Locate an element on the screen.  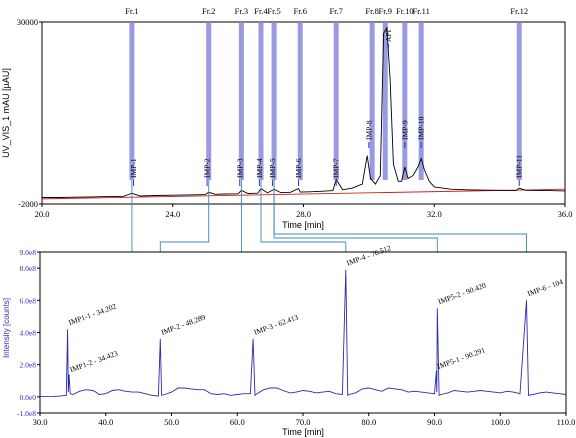
ms-x-tick-label-4: 60.0 is located at coordinates (237, 422).